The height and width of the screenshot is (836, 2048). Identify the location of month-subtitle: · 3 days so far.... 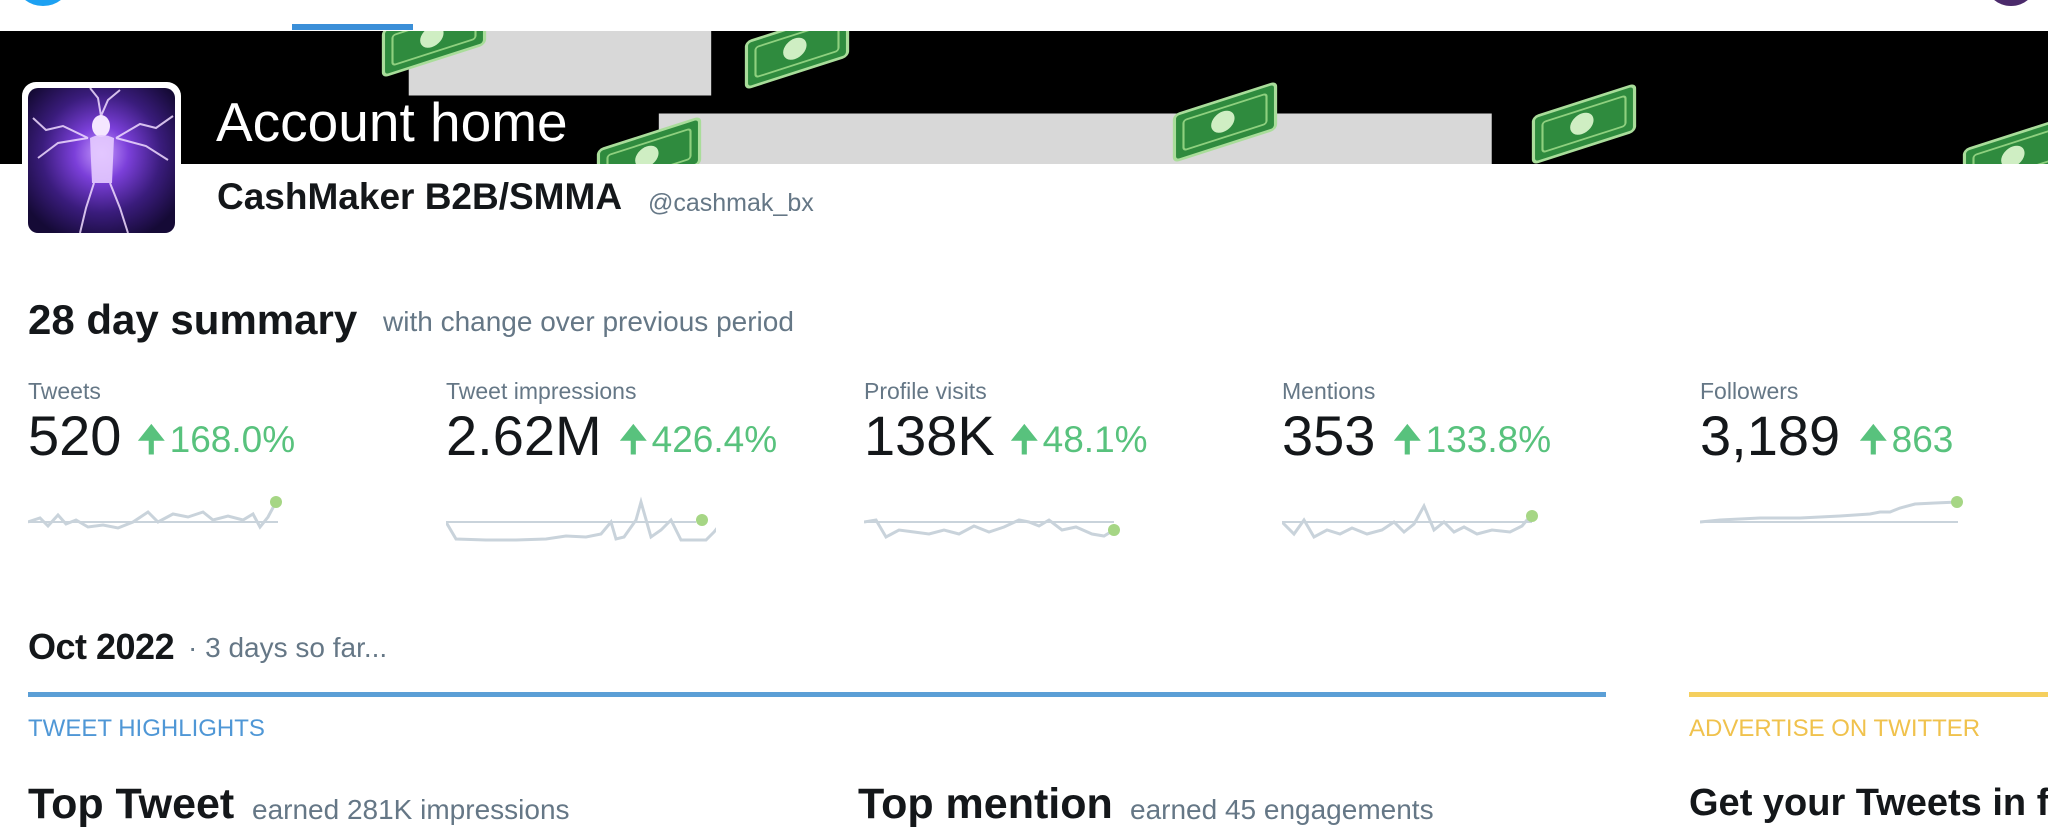
(288, 647).